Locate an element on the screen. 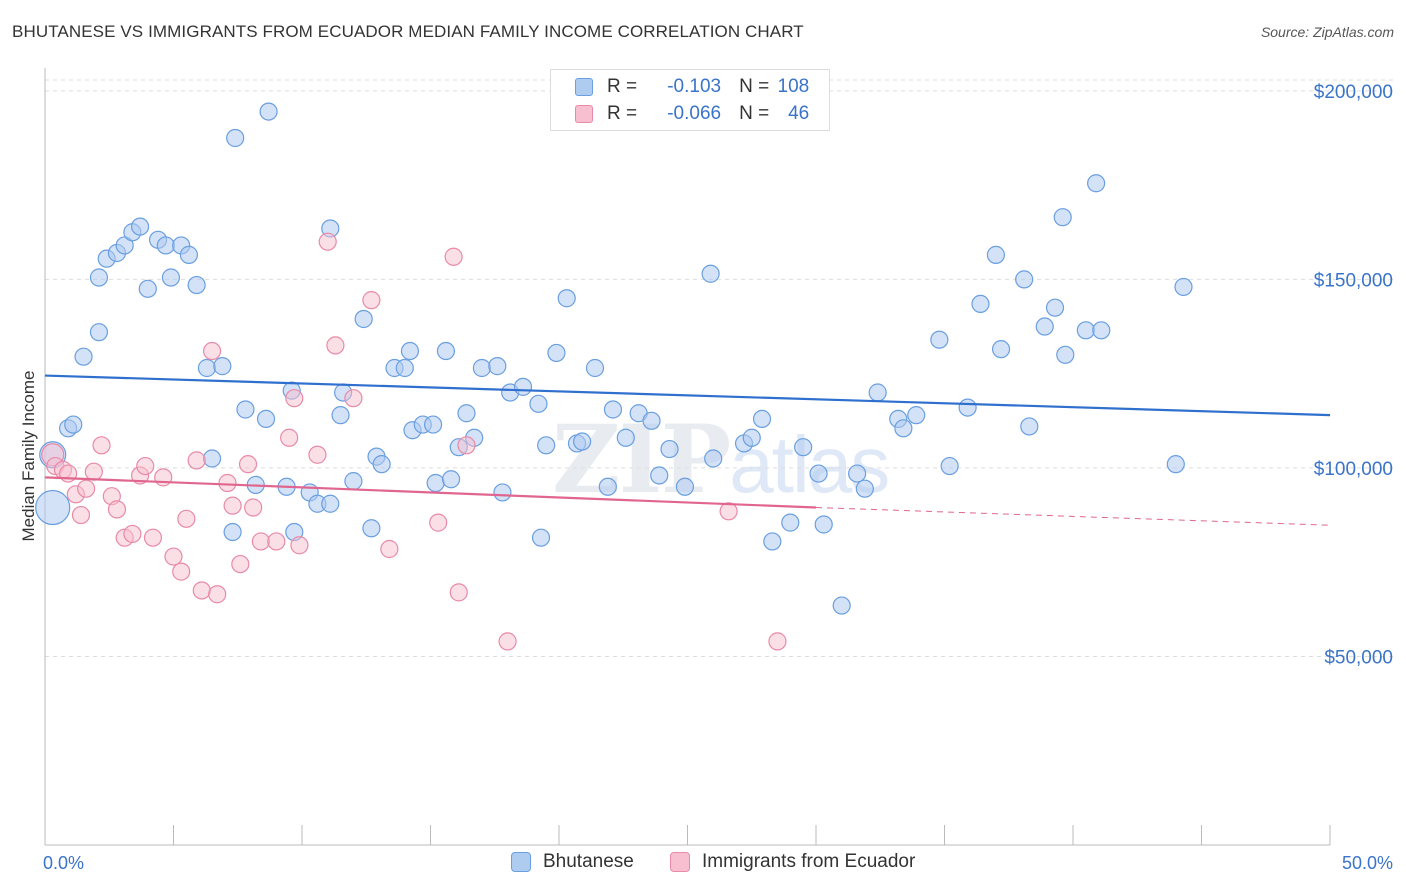 This screenshot has height=892, width=1406. legend-row-bhutanese: R = -0.103 N = 108 is located at coordinates (692, 87).